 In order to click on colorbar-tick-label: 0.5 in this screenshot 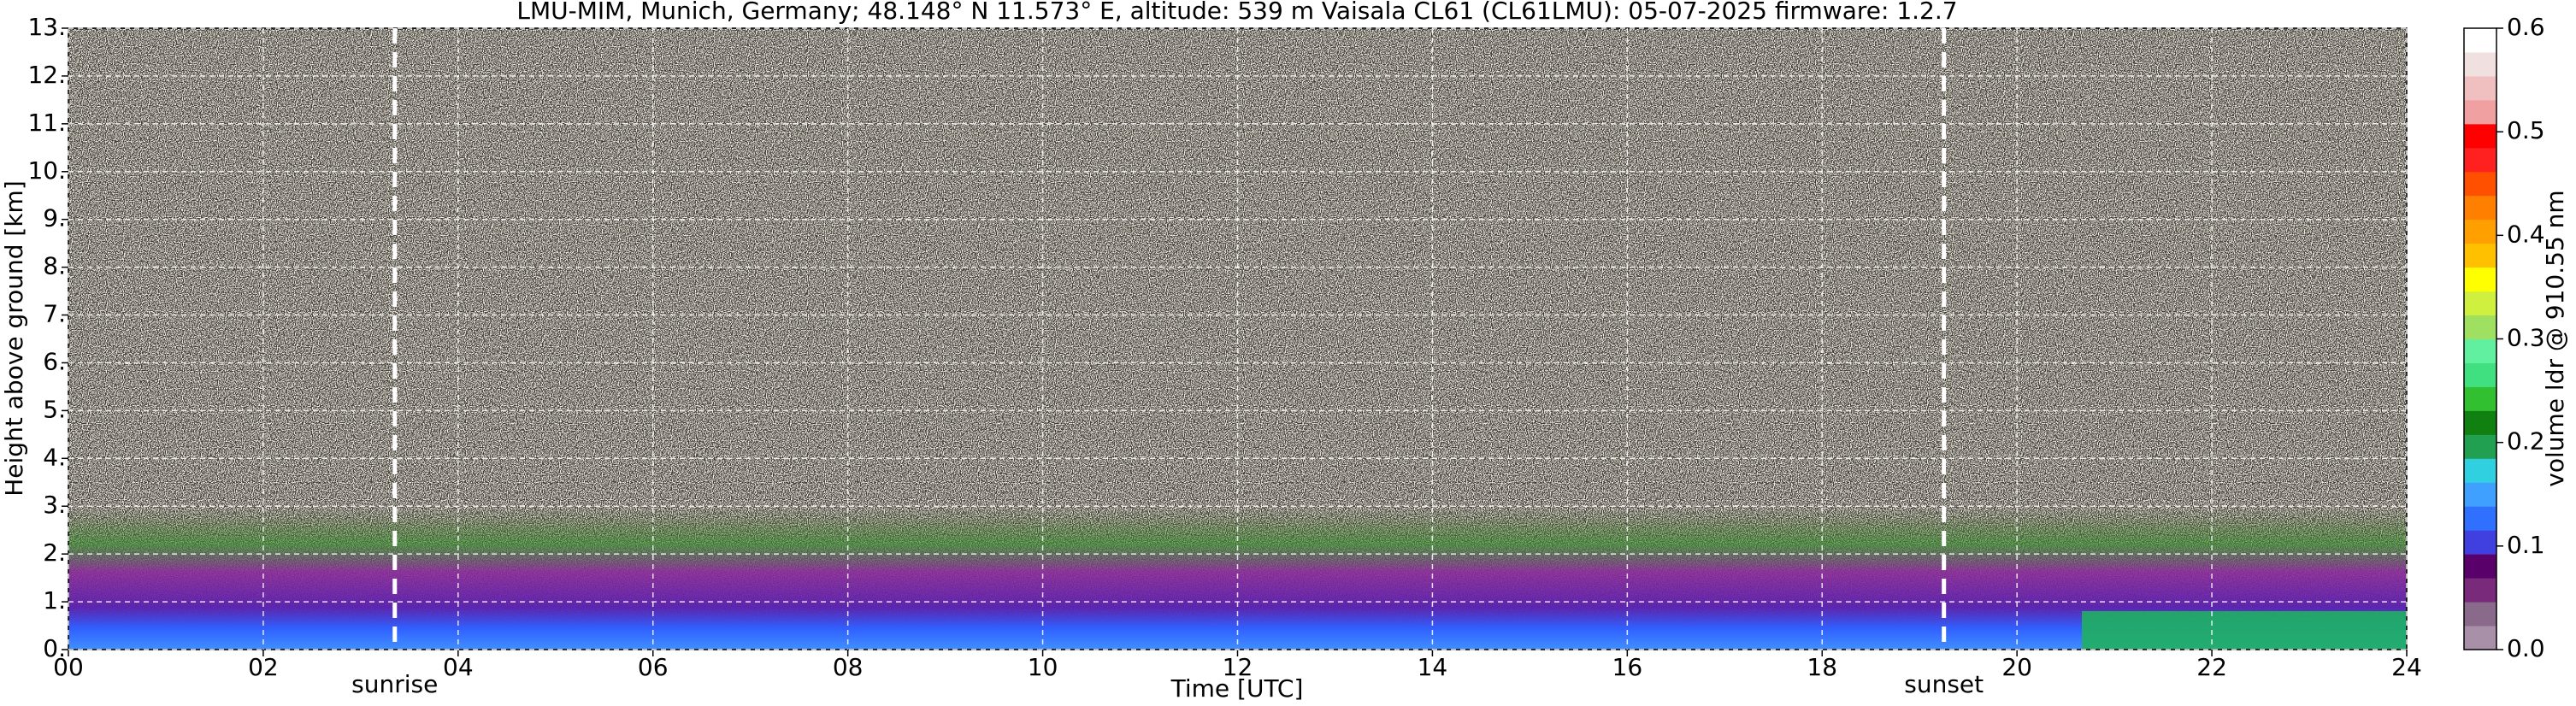, I will do `click(2526, 130)`.